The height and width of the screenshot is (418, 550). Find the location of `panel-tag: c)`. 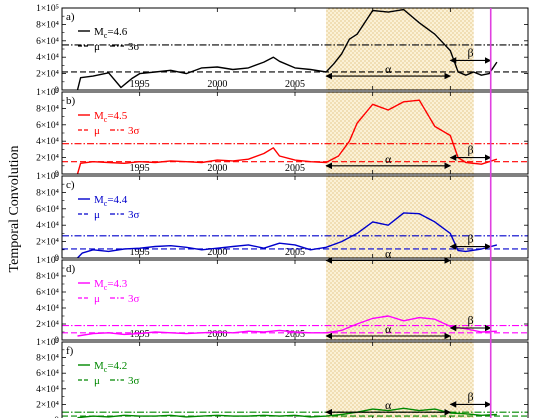

panel-tag: c) is located at coordinates (70, 185).